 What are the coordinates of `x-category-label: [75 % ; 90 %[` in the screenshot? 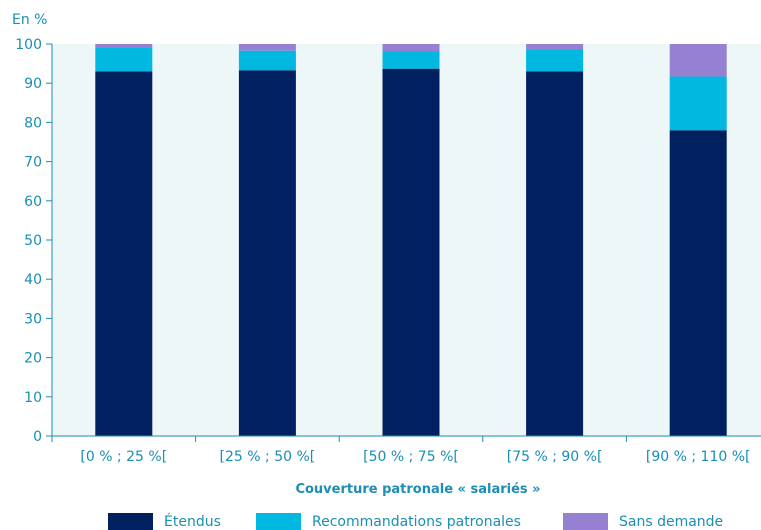 It's located at (555, 457).